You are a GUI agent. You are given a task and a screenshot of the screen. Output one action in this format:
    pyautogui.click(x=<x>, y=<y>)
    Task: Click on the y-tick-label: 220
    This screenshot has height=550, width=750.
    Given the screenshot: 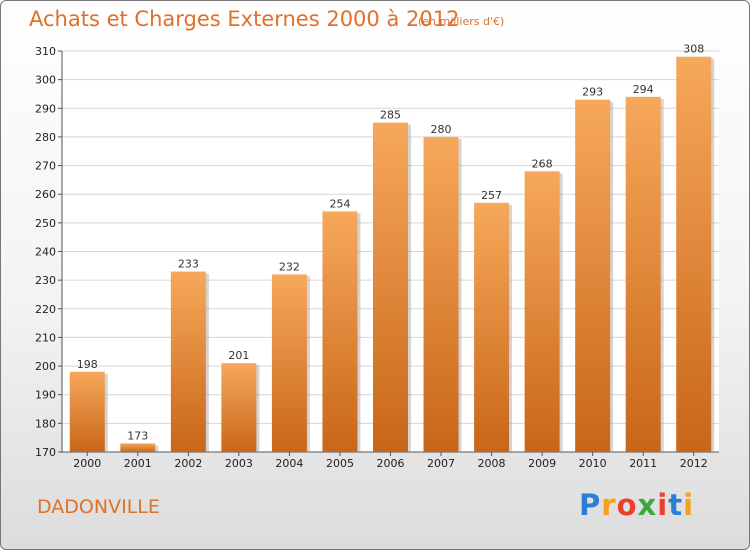 What is the action you would take?
    pyautogui.click(x=45, y=309)
    